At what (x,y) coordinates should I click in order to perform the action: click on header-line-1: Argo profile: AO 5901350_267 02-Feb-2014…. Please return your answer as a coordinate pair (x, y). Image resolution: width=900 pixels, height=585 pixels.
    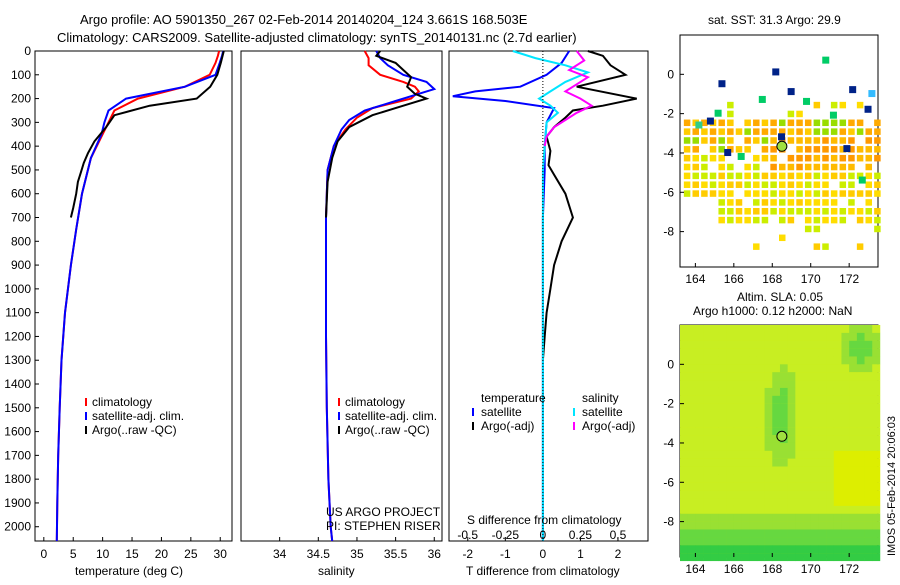
    Looking at the image, I should click on (304, 19).